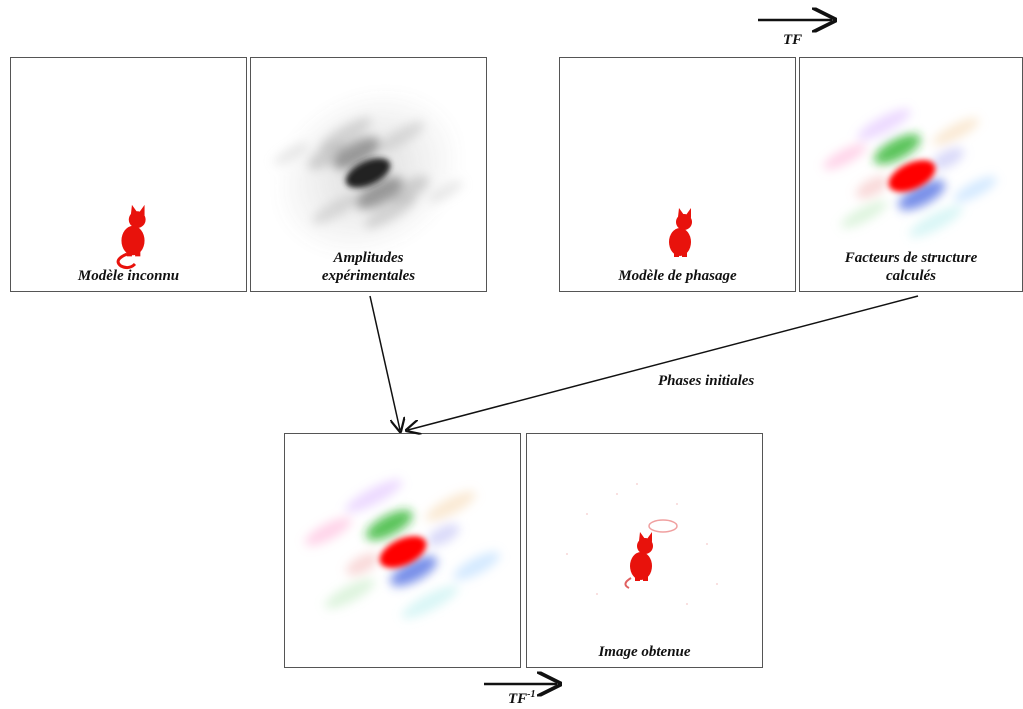 The image size is (1023, 709). Describe the element at coordinates (642, 544) in the screenshot. I see `reconstructed-cat` at that location.